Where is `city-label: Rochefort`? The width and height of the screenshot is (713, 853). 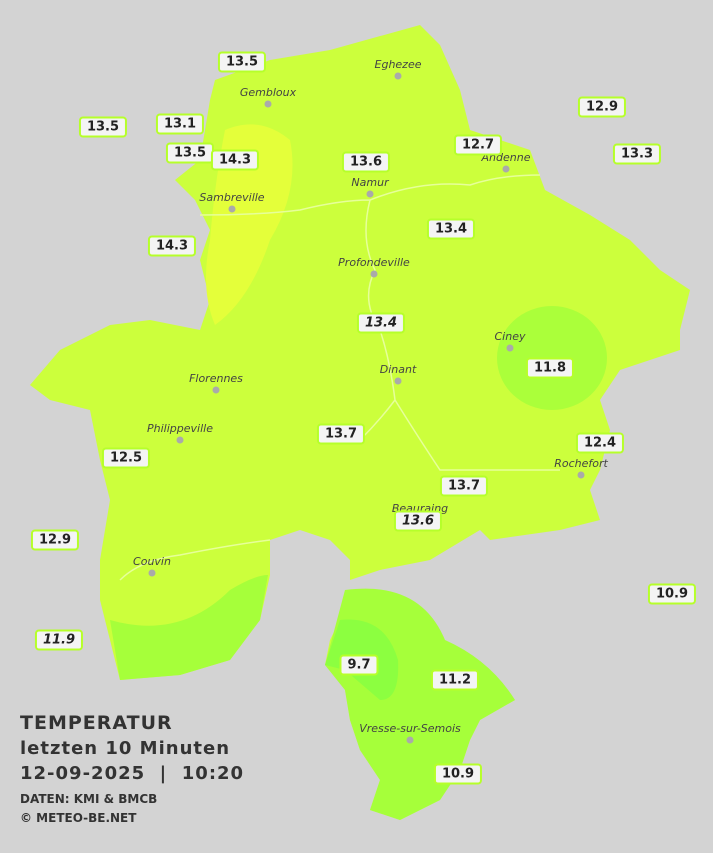
city-label: Rochefort is located at coordinates (581, 463).